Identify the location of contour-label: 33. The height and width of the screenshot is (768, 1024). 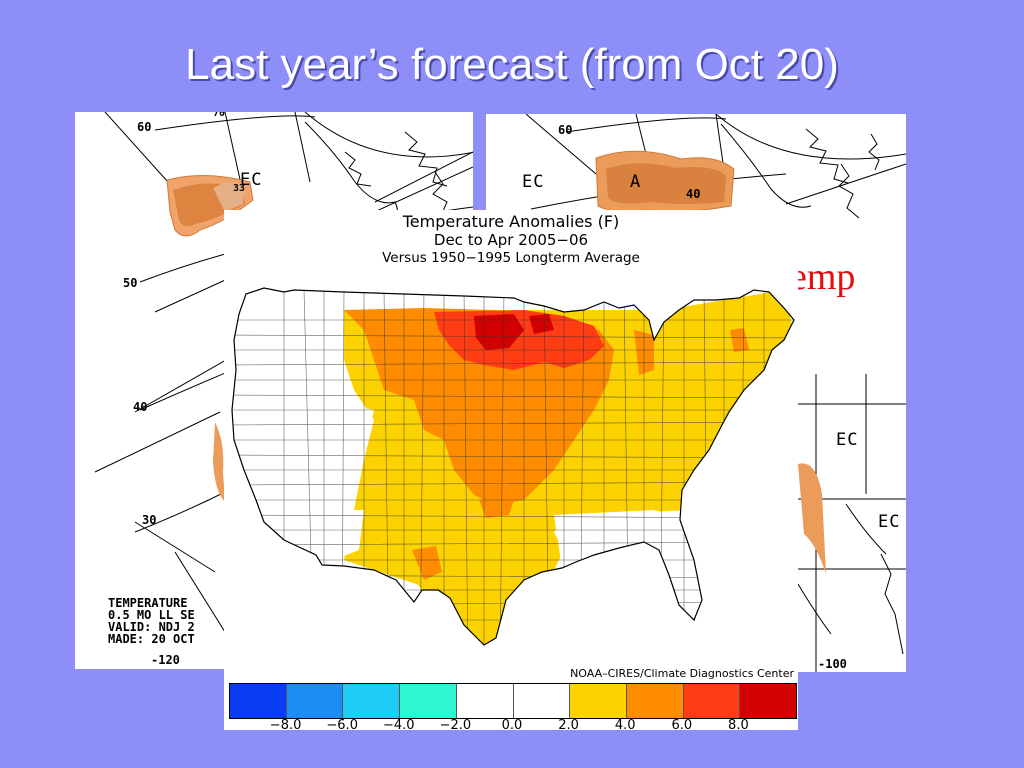
(239, 188).